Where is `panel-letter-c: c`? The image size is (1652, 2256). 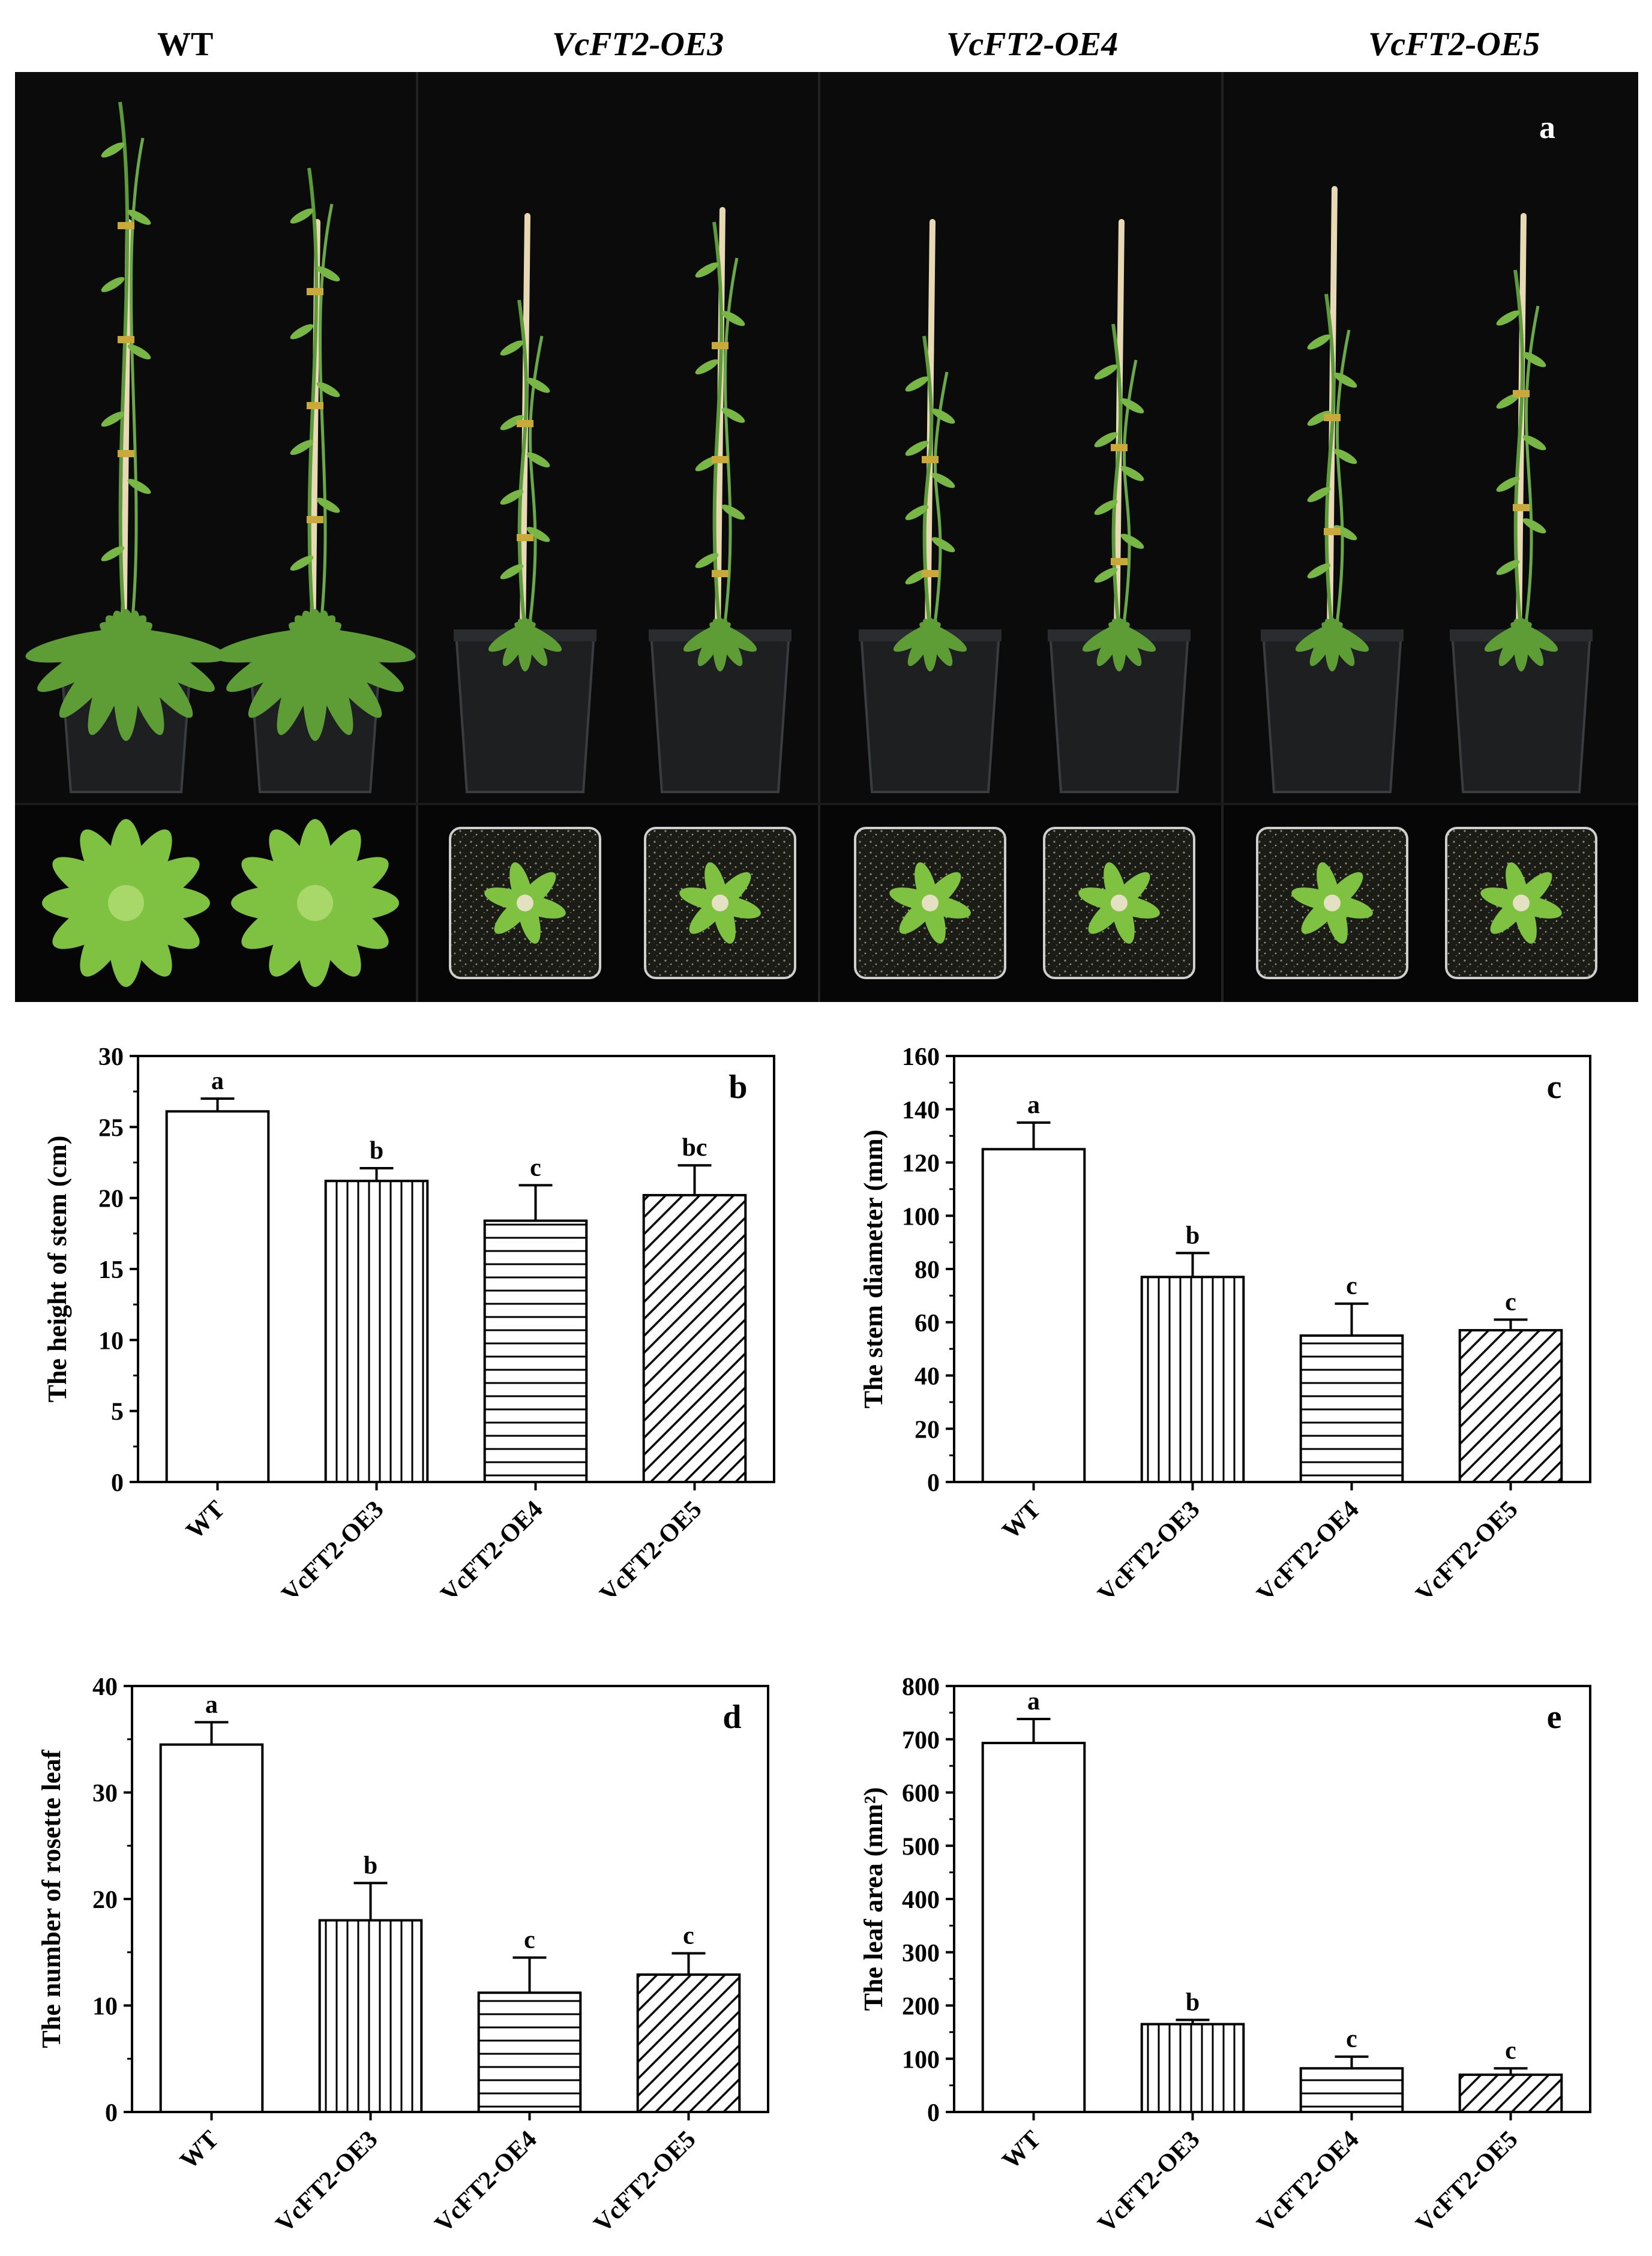 panel-letter-c: c is located at coordinates (1554, 1087).